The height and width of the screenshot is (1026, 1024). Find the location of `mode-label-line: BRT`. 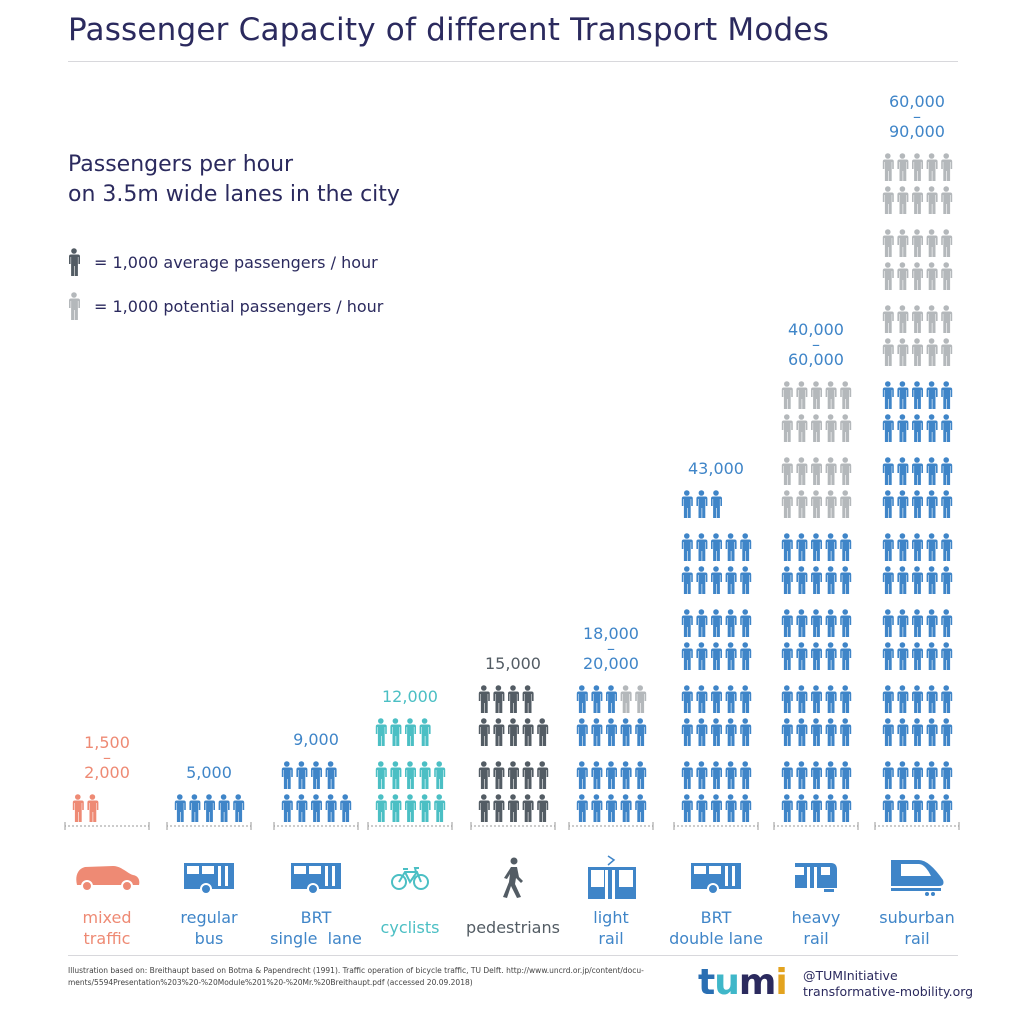

mode-label-line: BRT is located at coordinates (316, 917).